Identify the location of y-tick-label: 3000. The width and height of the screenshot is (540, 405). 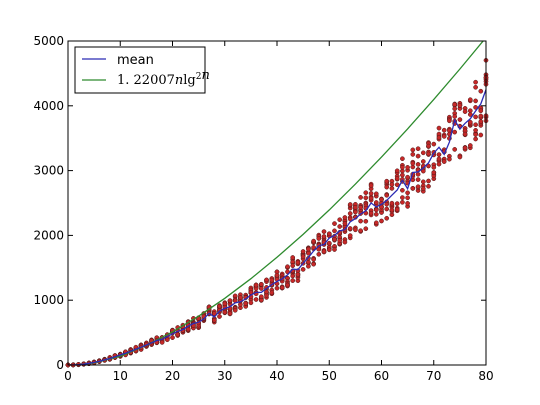
(48, 171).